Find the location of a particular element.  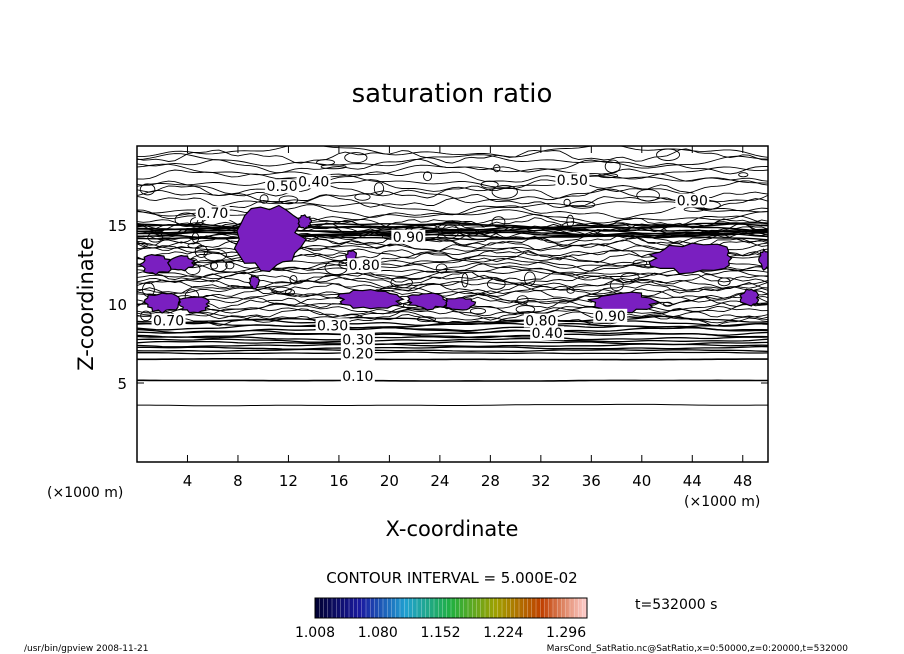

colorbar-labels: 1.008 1.080 1.152 1.224 1.296 is located at coordinates (440, 633).